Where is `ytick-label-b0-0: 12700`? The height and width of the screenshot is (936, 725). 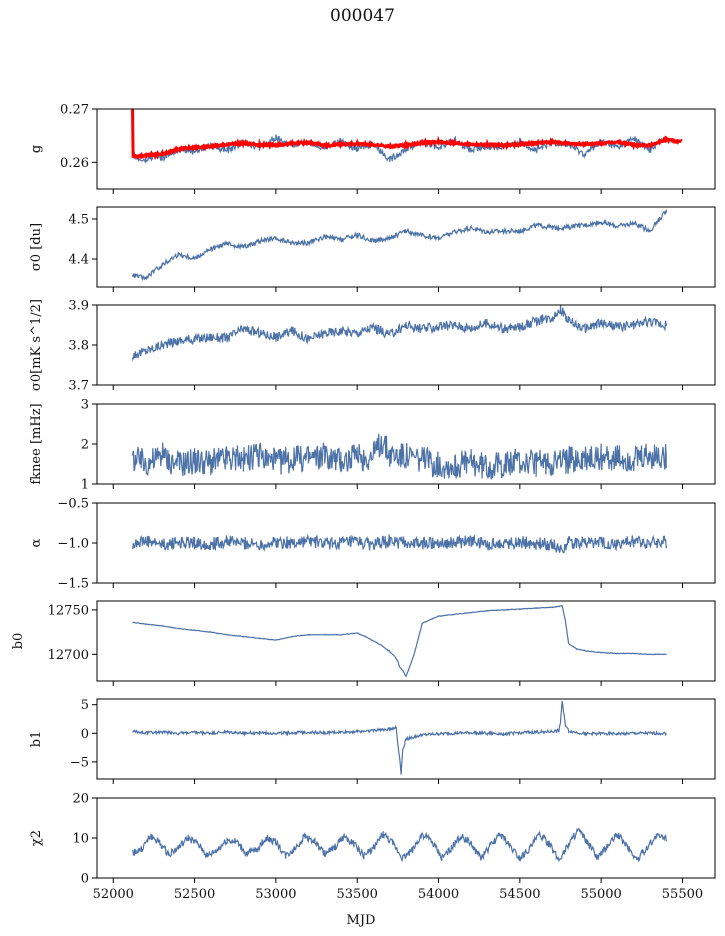
ytick-label-b0-0: 12700 is located at coordinates (68, 655).